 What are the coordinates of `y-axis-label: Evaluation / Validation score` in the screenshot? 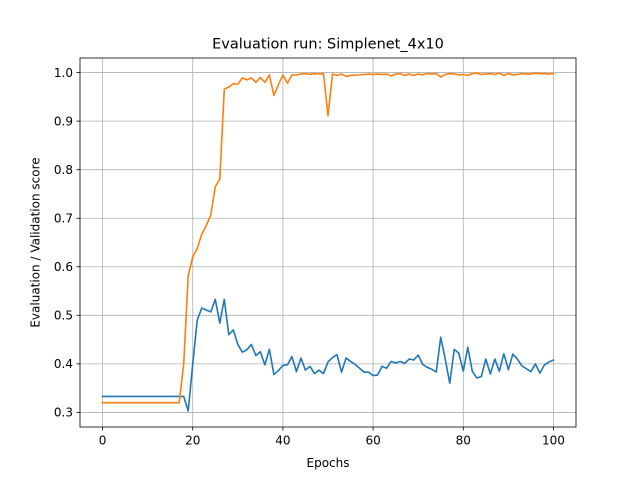 It's located at (36, 242).